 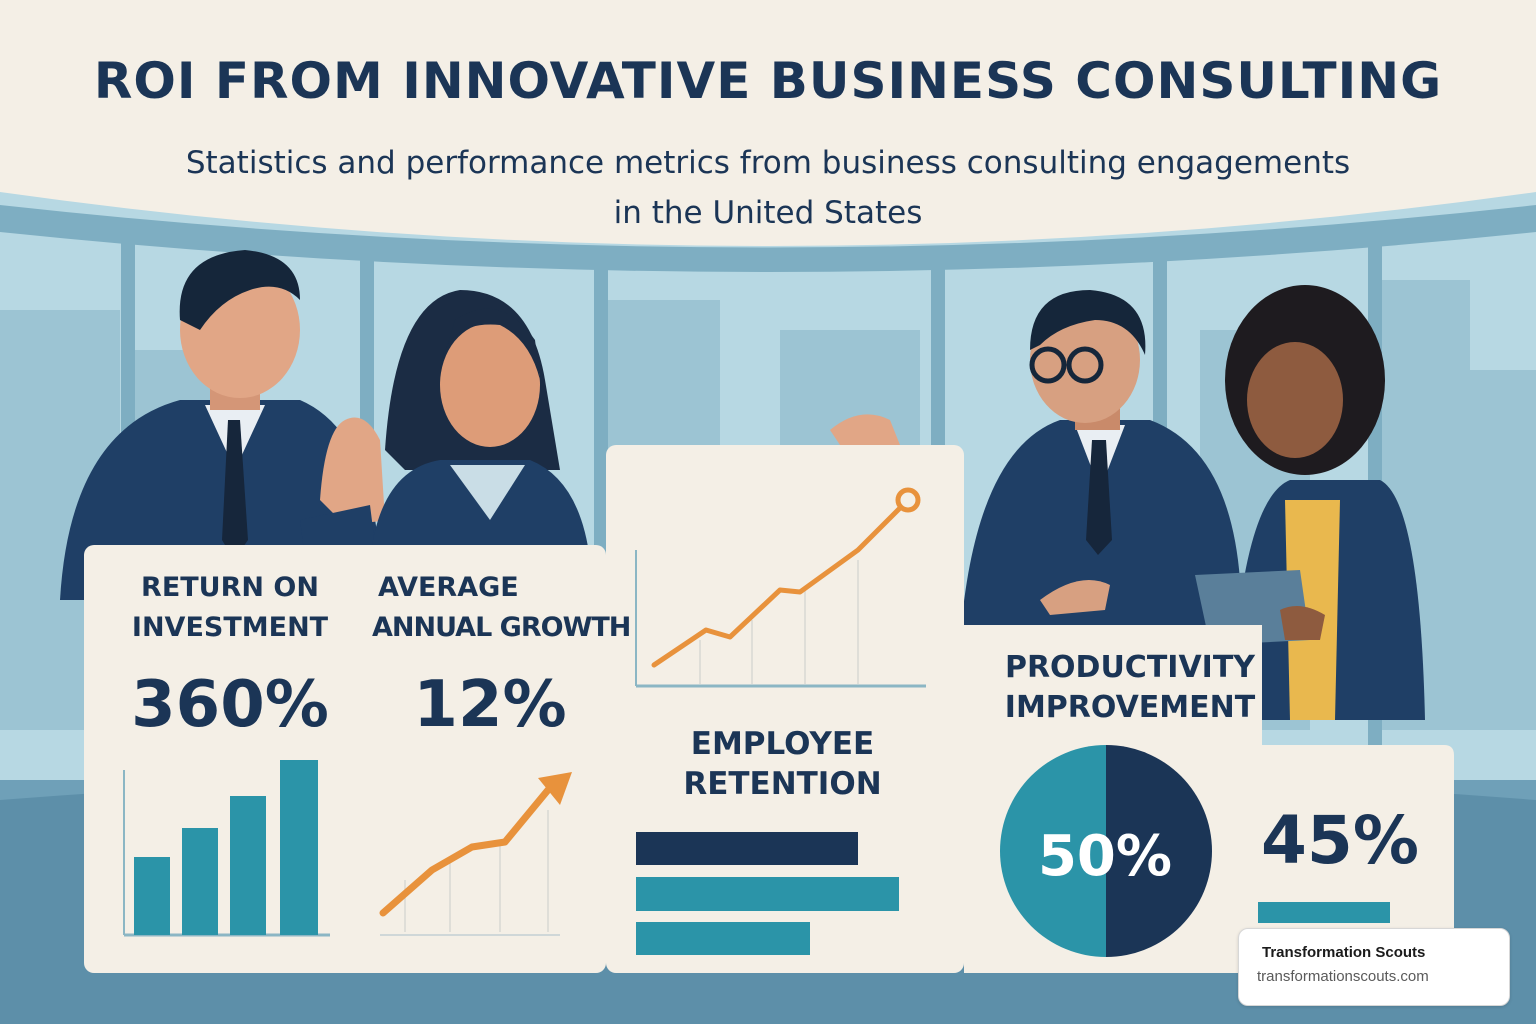 I want to click on brand-name: Transformation Scouts, so click(x=1344, y=952).